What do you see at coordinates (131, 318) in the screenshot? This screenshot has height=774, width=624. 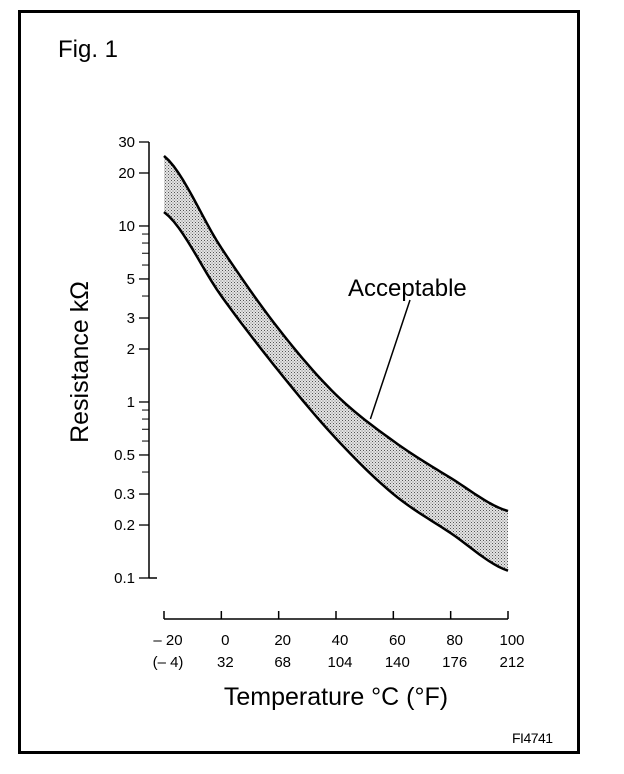 I see `y-tick-label: 3` at bounding box center [131, 318].